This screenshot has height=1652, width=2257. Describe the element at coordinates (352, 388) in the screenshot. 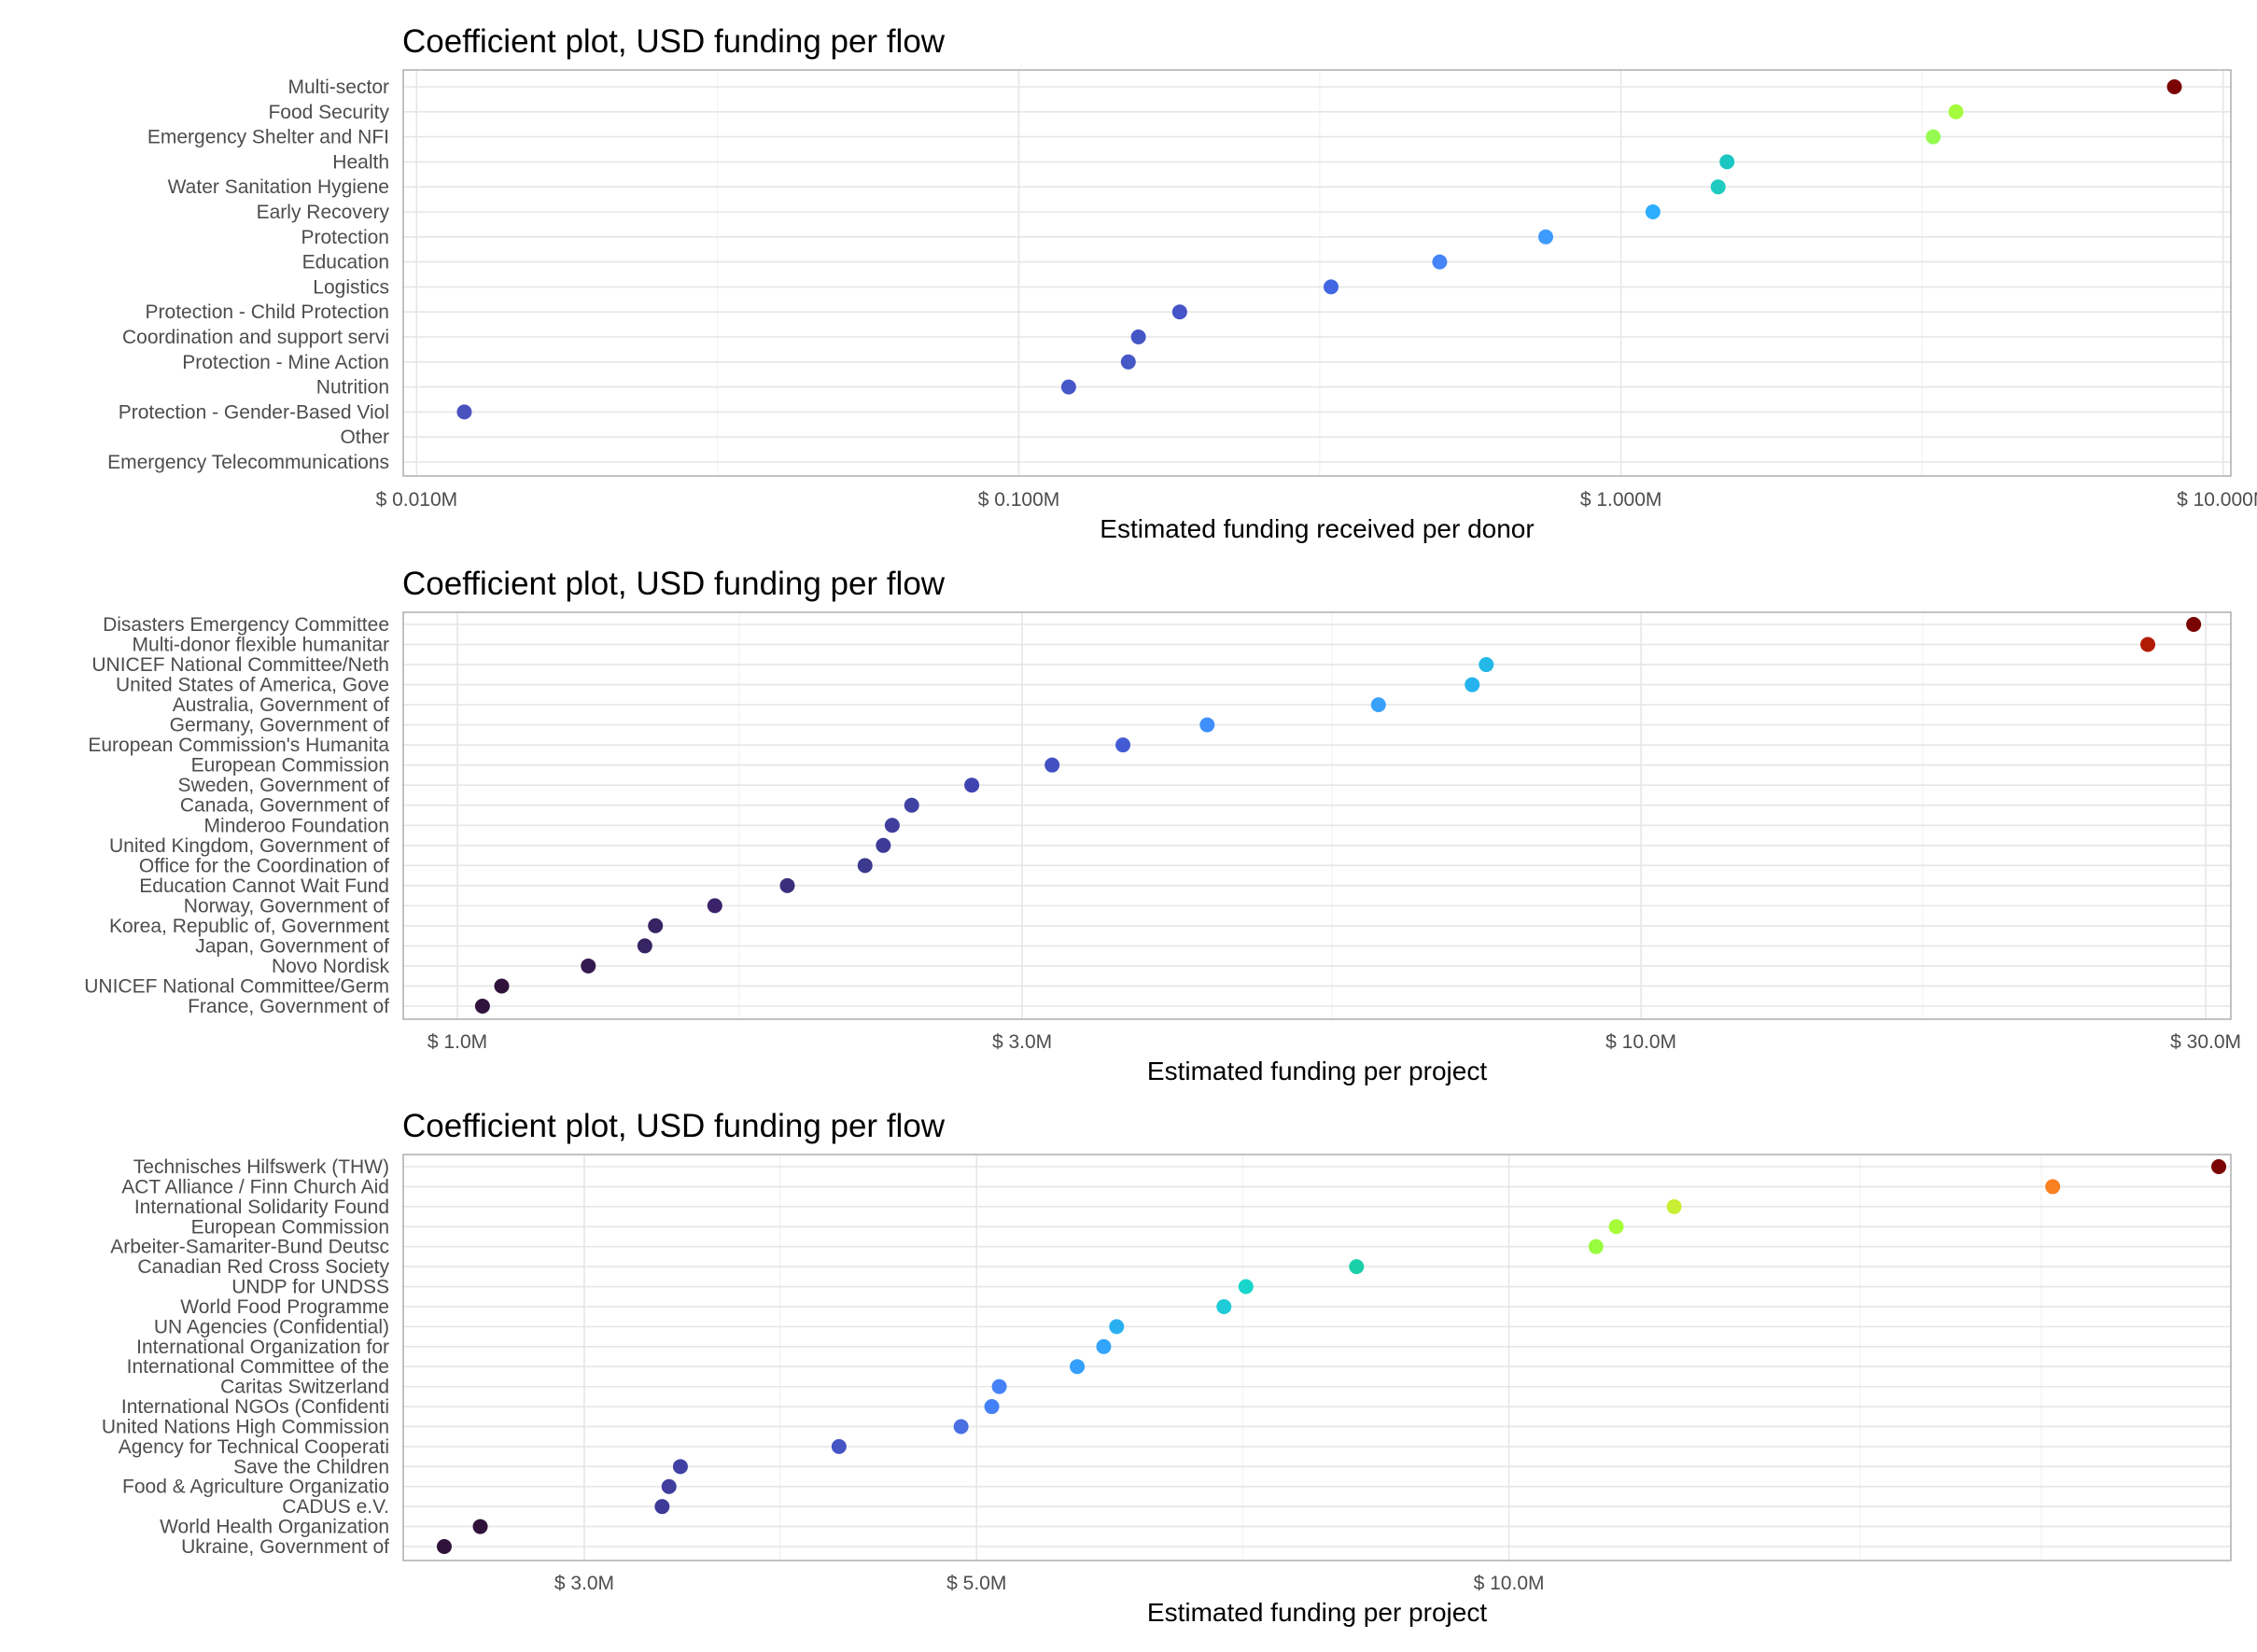

I see `category-label: Nutrition` at that location.